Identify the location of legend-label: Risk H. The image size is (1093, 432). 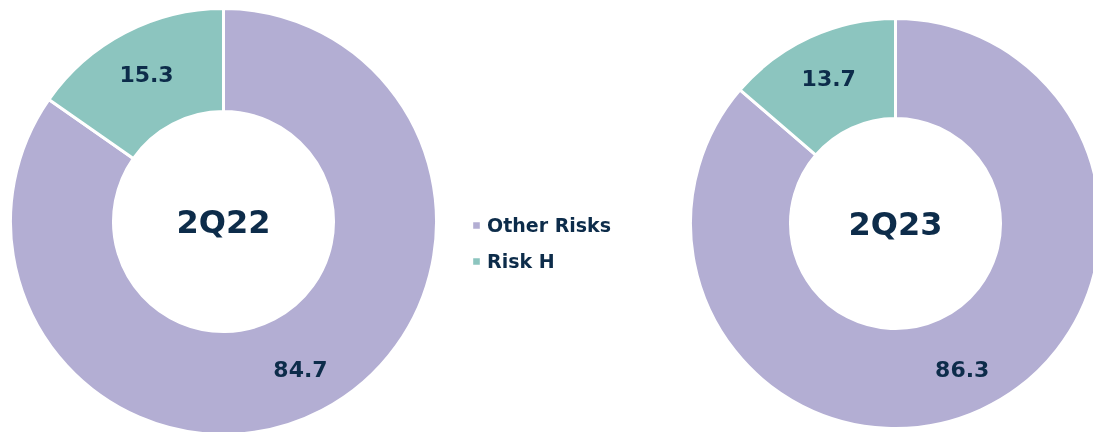
(521, 261).